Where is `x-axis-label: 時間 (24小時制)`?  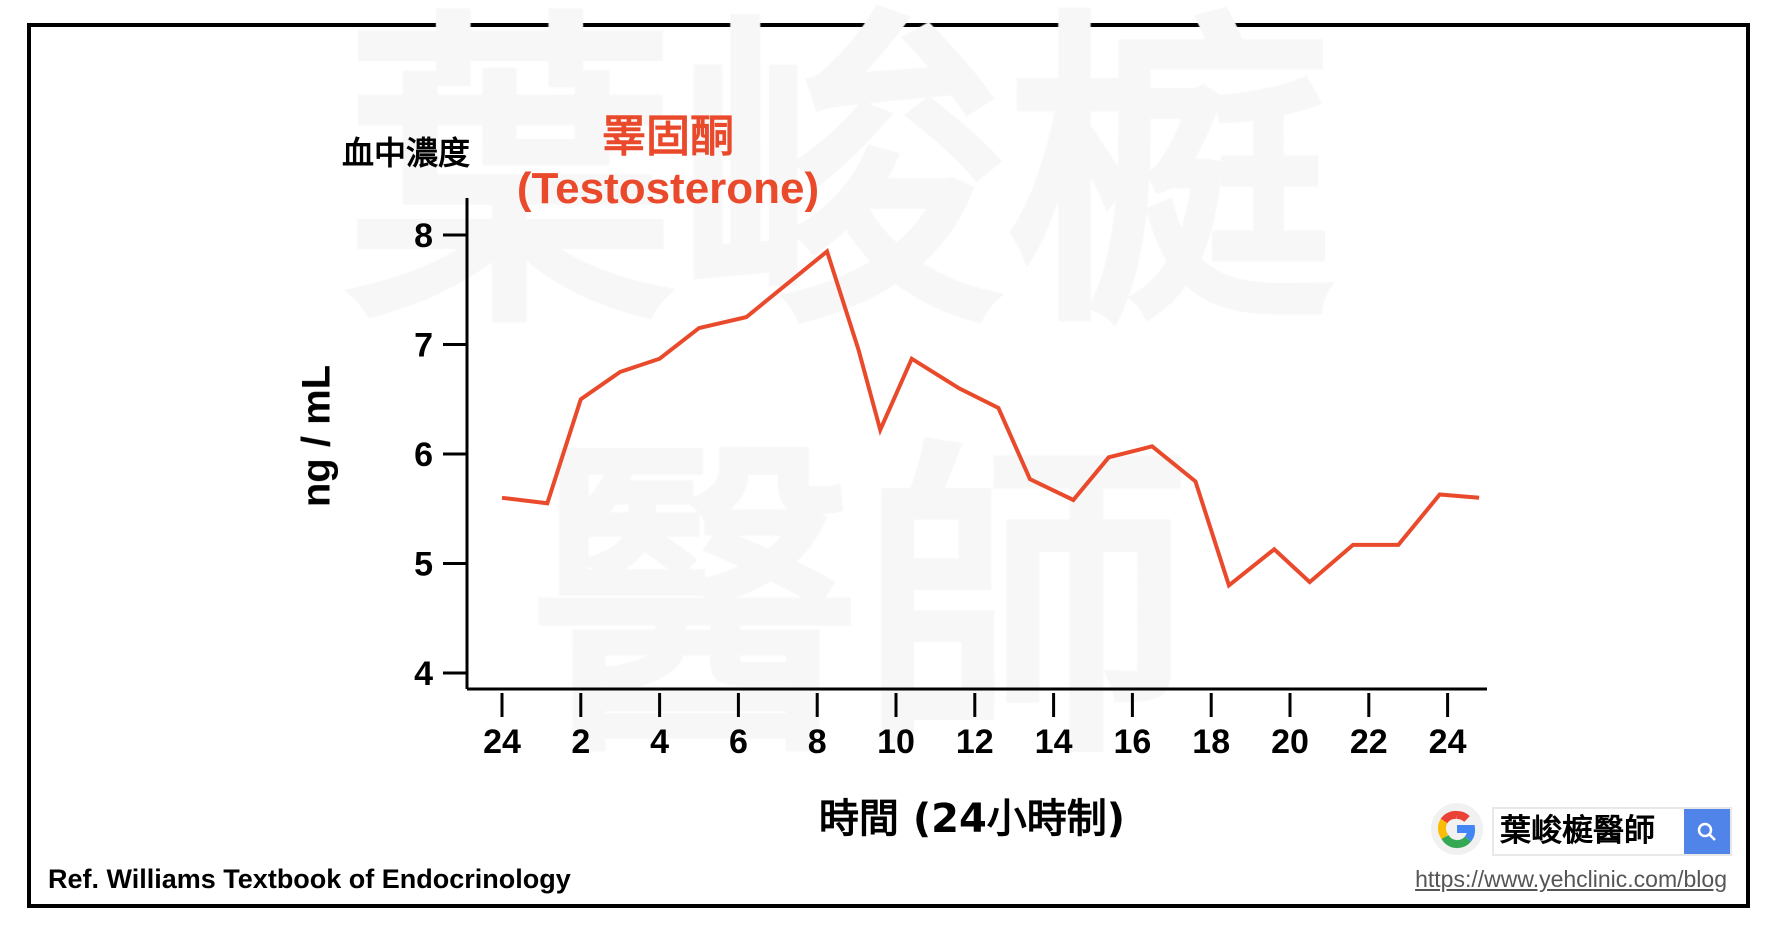 x-axis-label: 時間 (24小時制) is located at coordinates (972, 819).